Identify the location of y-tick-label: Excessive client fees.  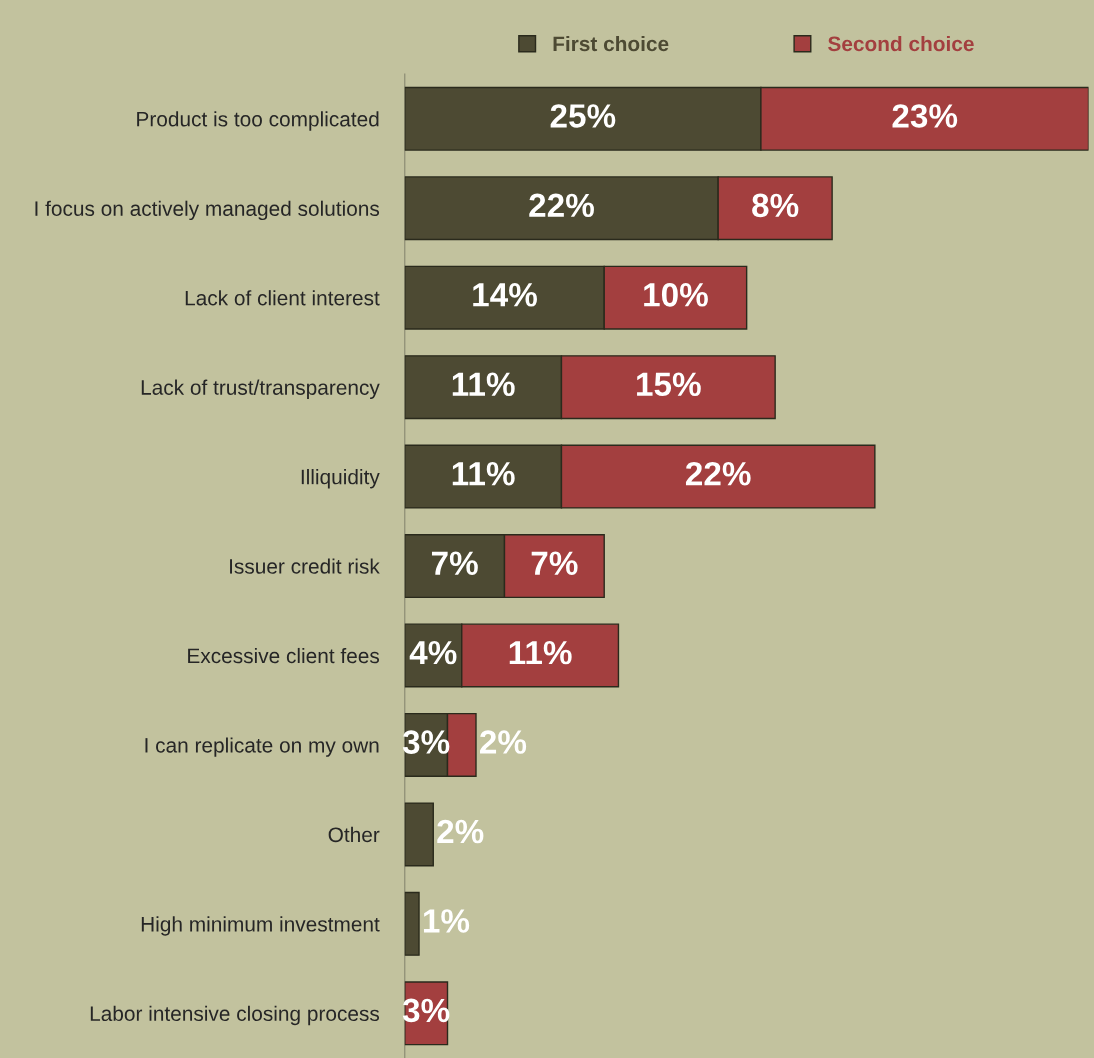
(284, 655).